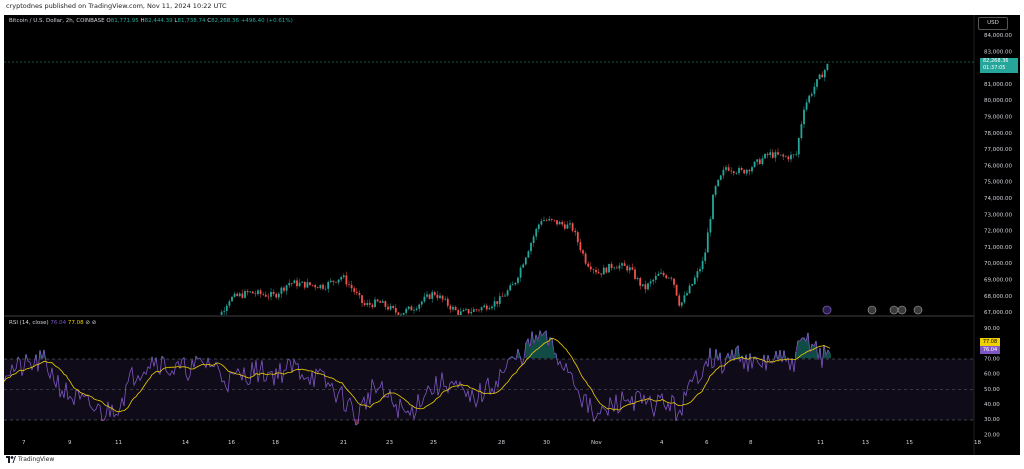 The width and height of the screenshot is (1024, 469). Describe the element at coordinates (124, 21) in the screenshot. I see `open-value: 81,771.95` at that location.